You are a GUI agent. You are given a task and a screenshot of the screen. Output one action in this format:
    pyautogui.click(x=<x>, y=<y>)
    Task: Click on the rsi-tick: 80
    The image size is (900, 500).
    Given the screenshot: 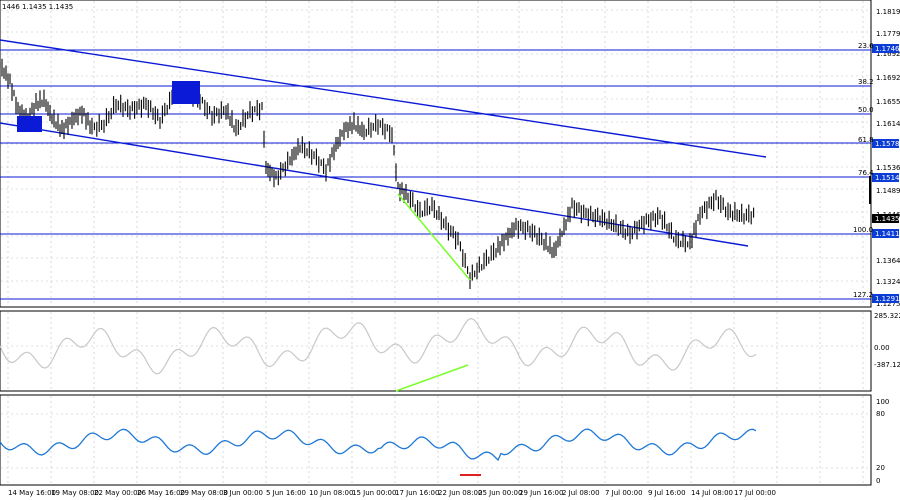 What is the action you would take?
    pyautogui.click(x=880, y=414)
    